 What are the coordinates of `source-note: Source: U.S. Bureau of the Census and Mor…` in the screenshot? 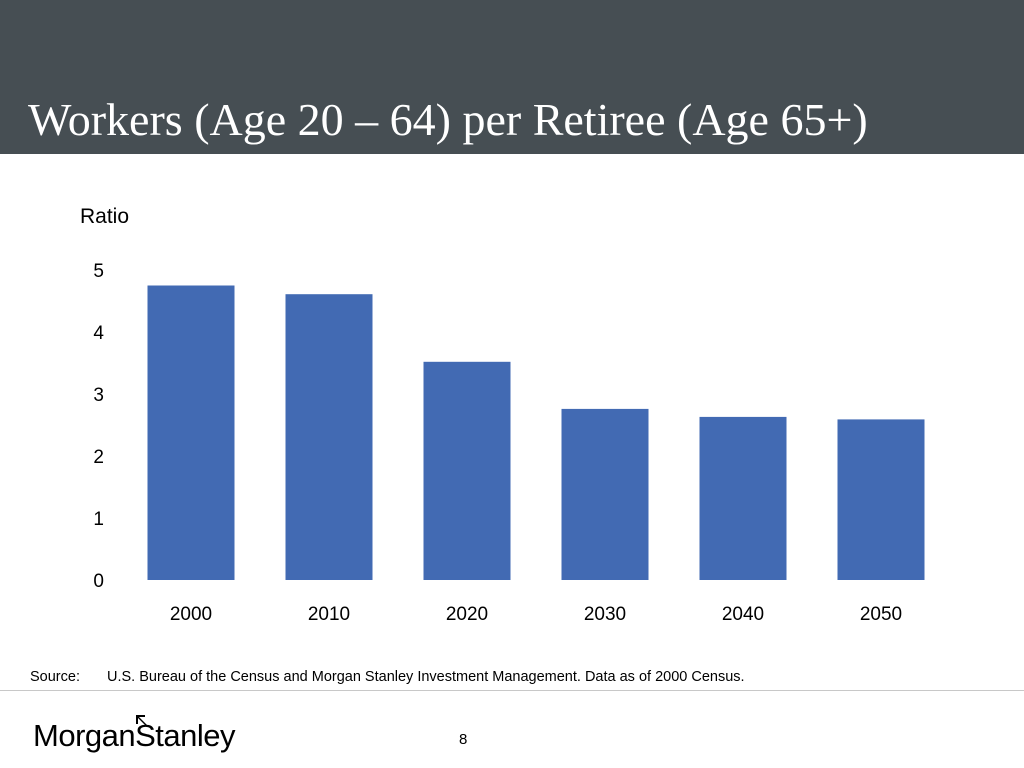 It's located at (387, 677).